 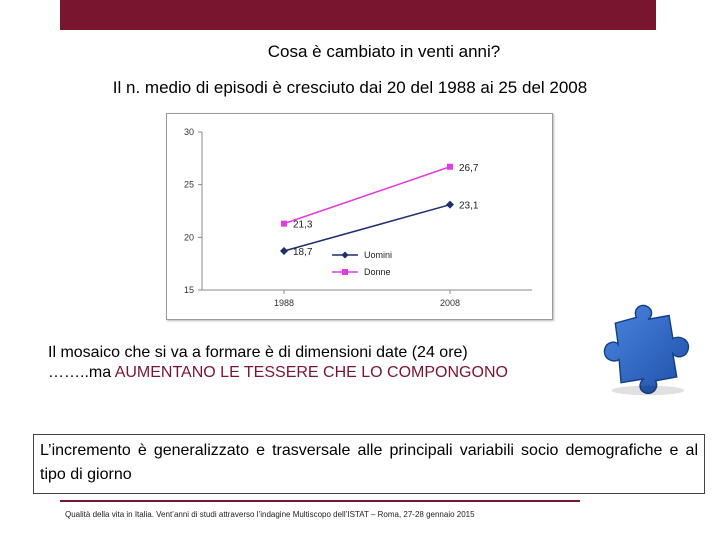 I want to click on x-tick-label: 1988, so click(x=284, y=303).